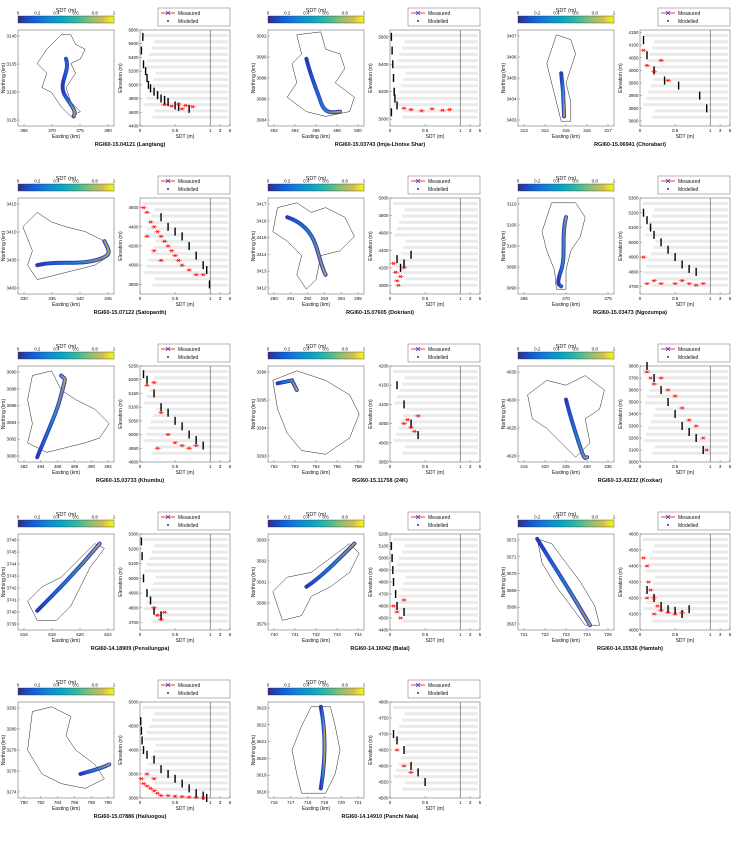 The image size is (750, 845). I want to click on sdt-tick-label: 1, so click(210, 802).